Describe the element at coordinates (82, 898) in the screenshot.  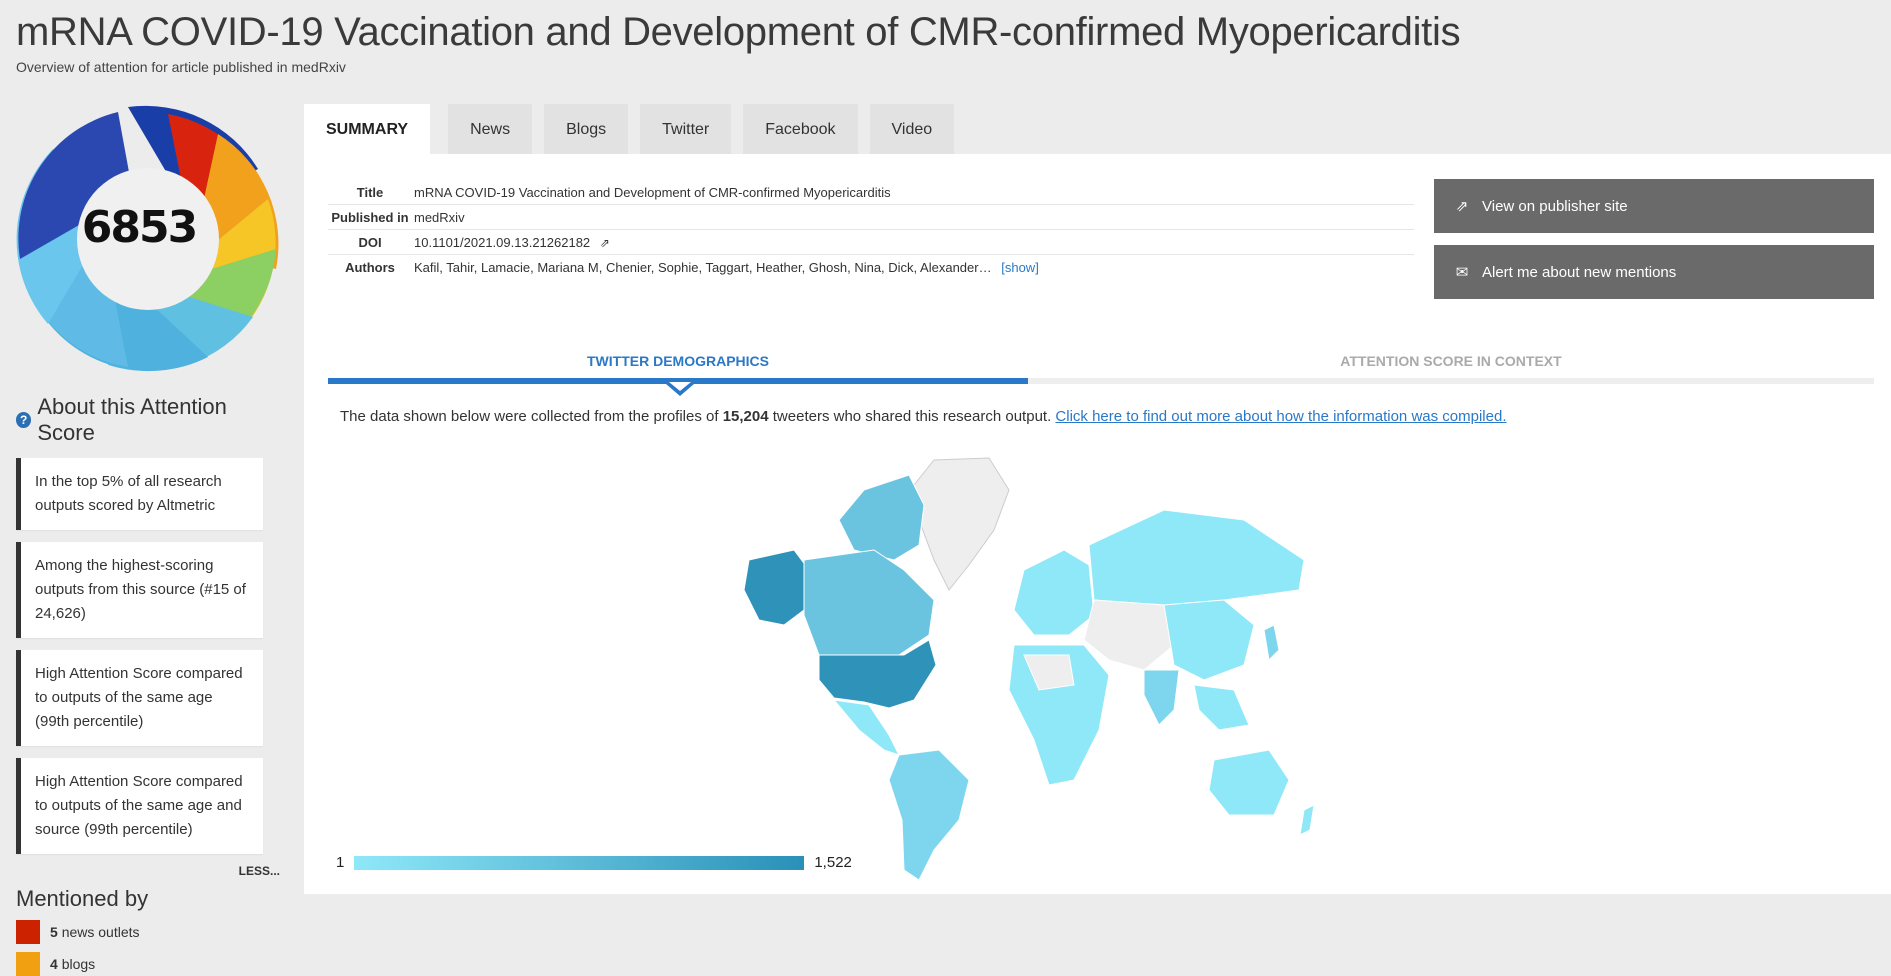
I see `mentioned-title: Mentioned by` at that location.